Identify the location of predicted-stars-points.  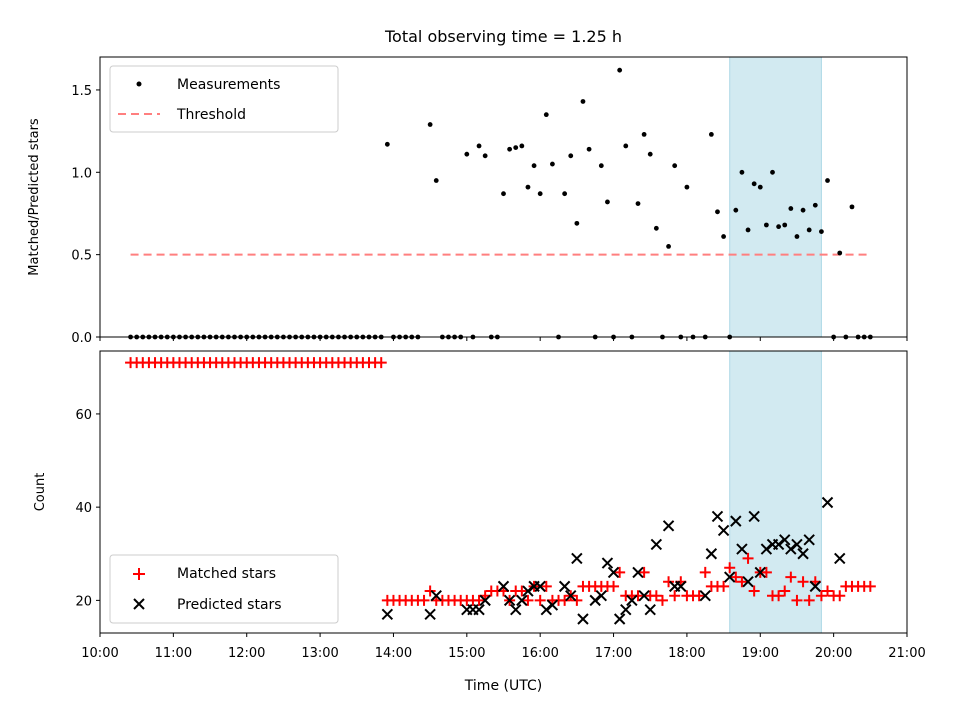
(613, 560).